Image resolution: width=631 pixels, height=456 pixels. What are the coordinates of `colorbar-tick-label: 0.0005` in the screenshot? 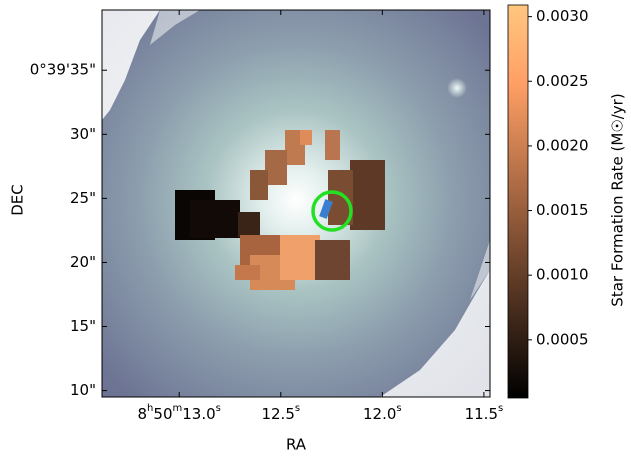 It's located at (562, 339).